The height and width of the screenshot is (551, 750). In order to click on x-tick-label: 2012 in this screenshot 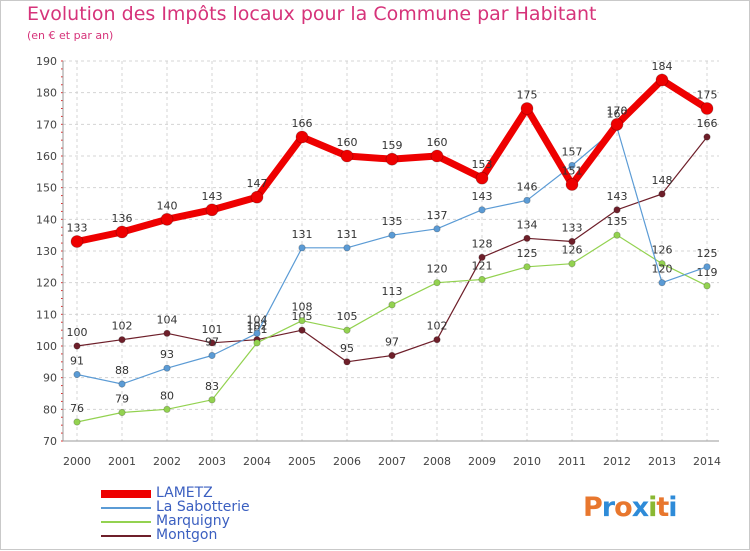, I will do `click(617, 461)`.